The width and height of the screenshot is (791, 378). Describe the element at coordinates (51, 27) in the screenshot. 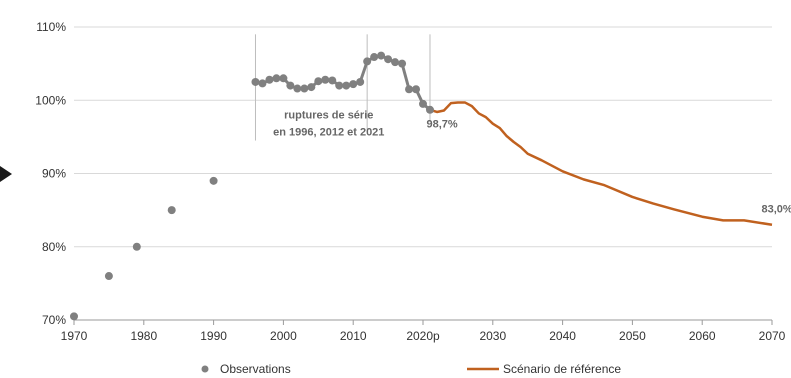

I see `y-tick-label: 110%` at that location.